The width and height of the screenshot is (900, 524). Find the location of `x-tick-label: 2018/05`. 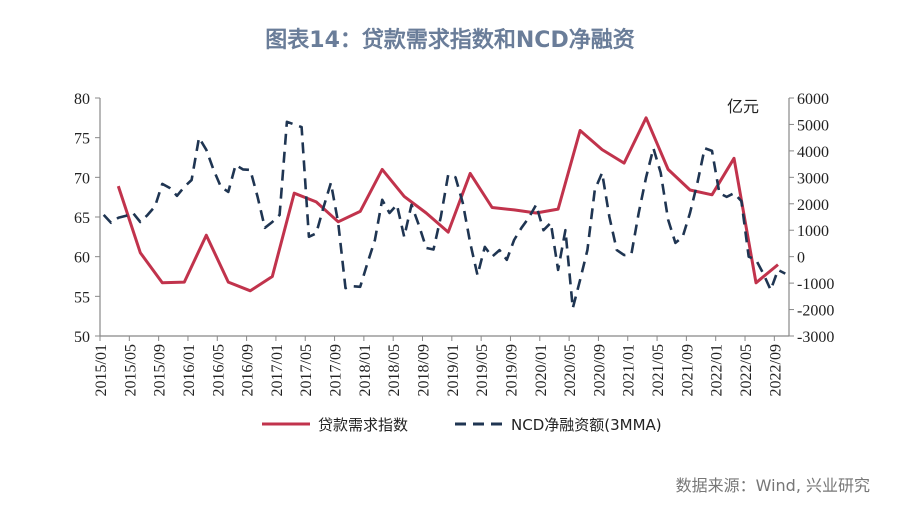

x-tick-label: 2018/05 is located at coordinates (394, 370).